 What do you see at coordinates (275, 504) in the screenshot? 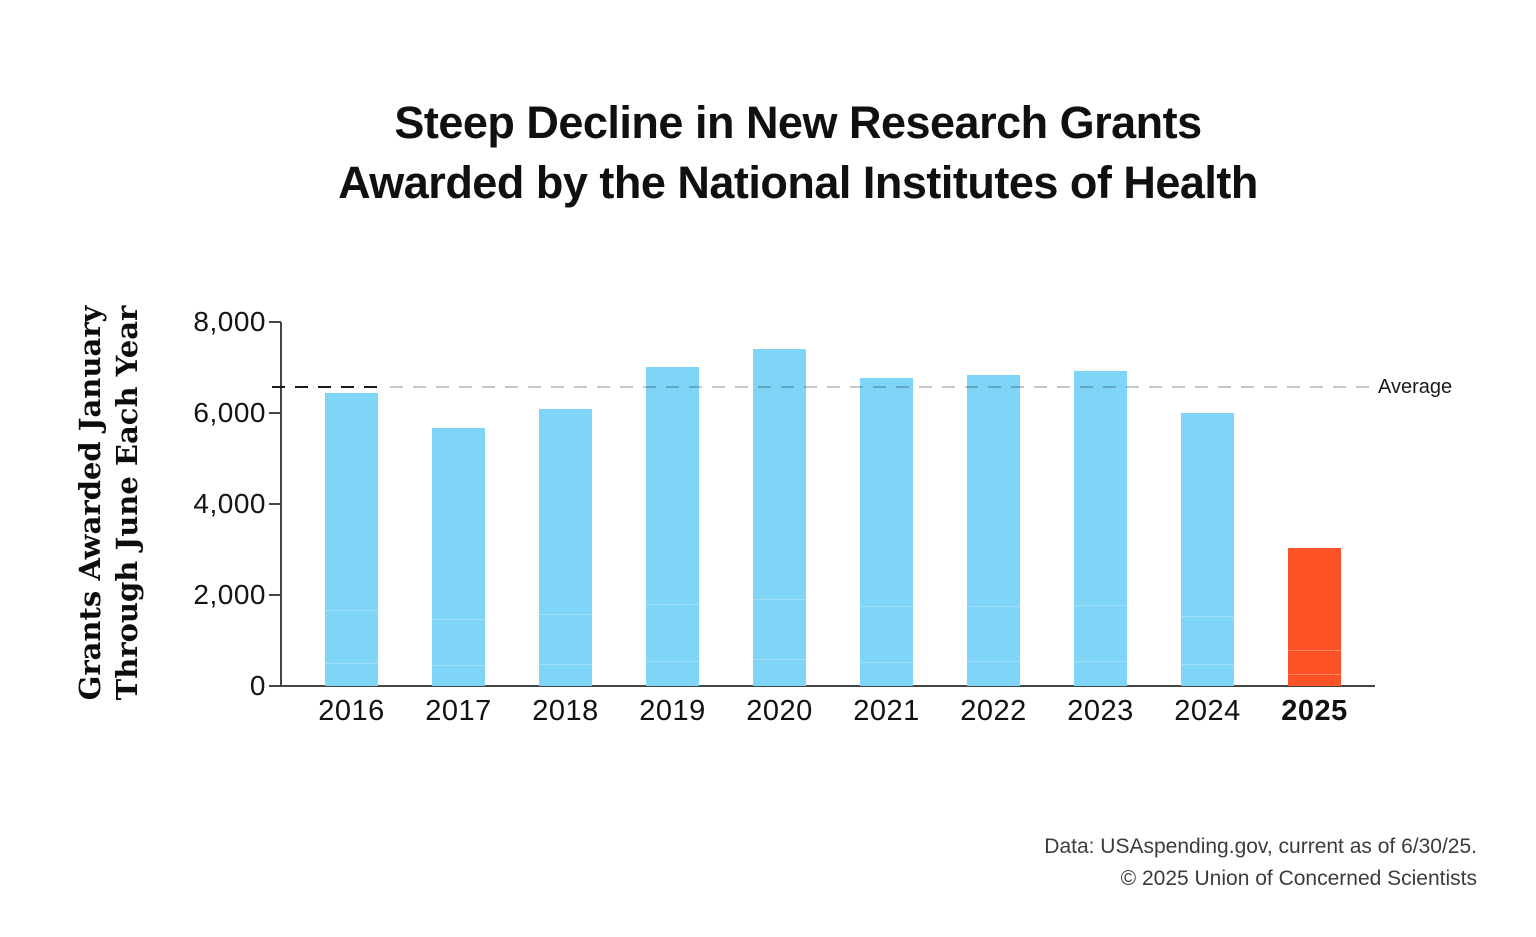
I see `y-tick-mark-4,000` at bounding box center [275, 504].